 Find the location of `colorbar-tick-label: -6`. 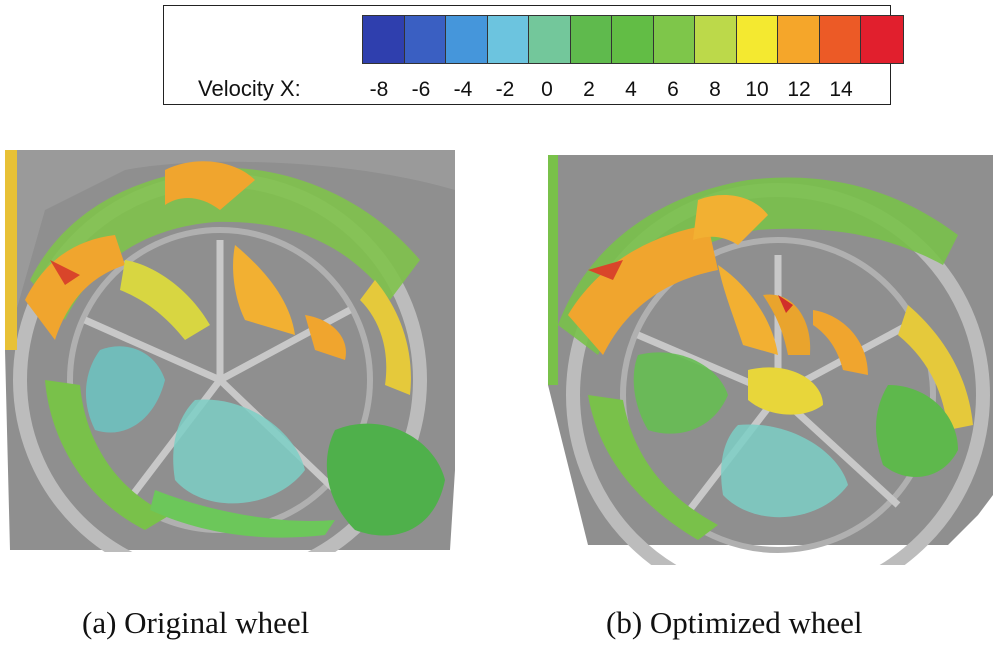

colorbar-tick-label: -6 is located at coordinates (421, 89).